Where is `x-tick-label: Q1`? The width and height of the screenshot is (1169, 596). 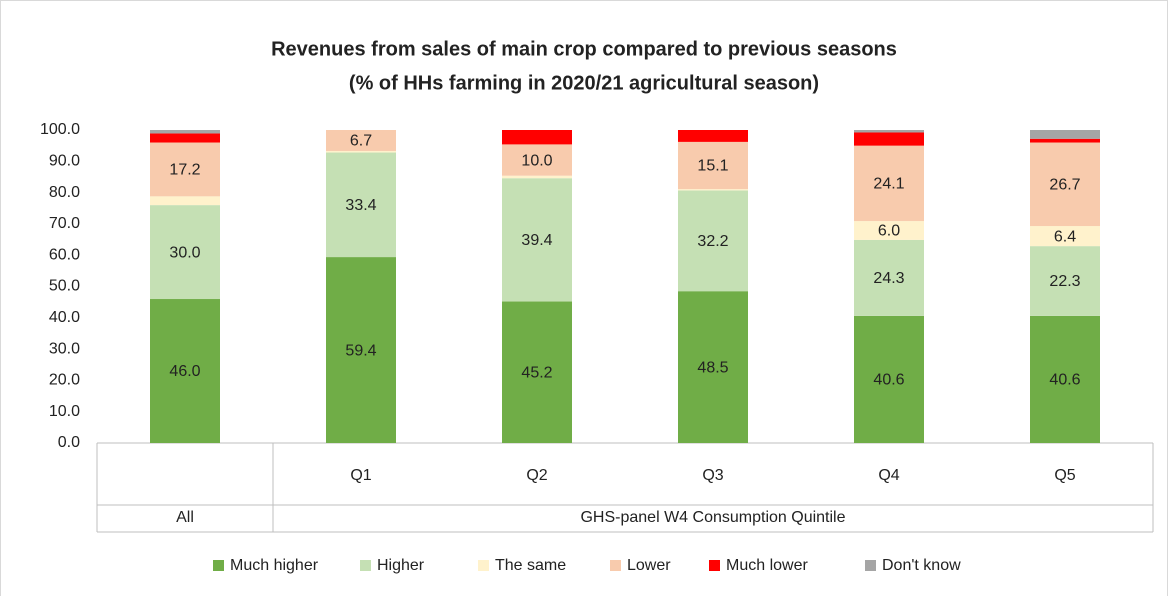
x-tick-label: Q1 is located at coordinates (360, 475).